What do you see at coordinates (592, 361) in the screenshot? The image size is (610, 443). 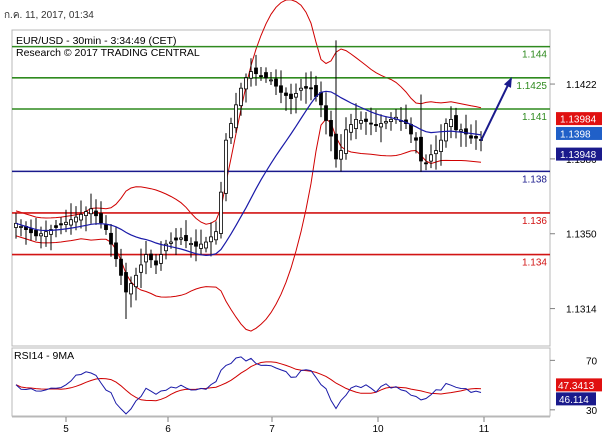 I see `rsi-tick-label: 70` at bounding box center [592, 361].